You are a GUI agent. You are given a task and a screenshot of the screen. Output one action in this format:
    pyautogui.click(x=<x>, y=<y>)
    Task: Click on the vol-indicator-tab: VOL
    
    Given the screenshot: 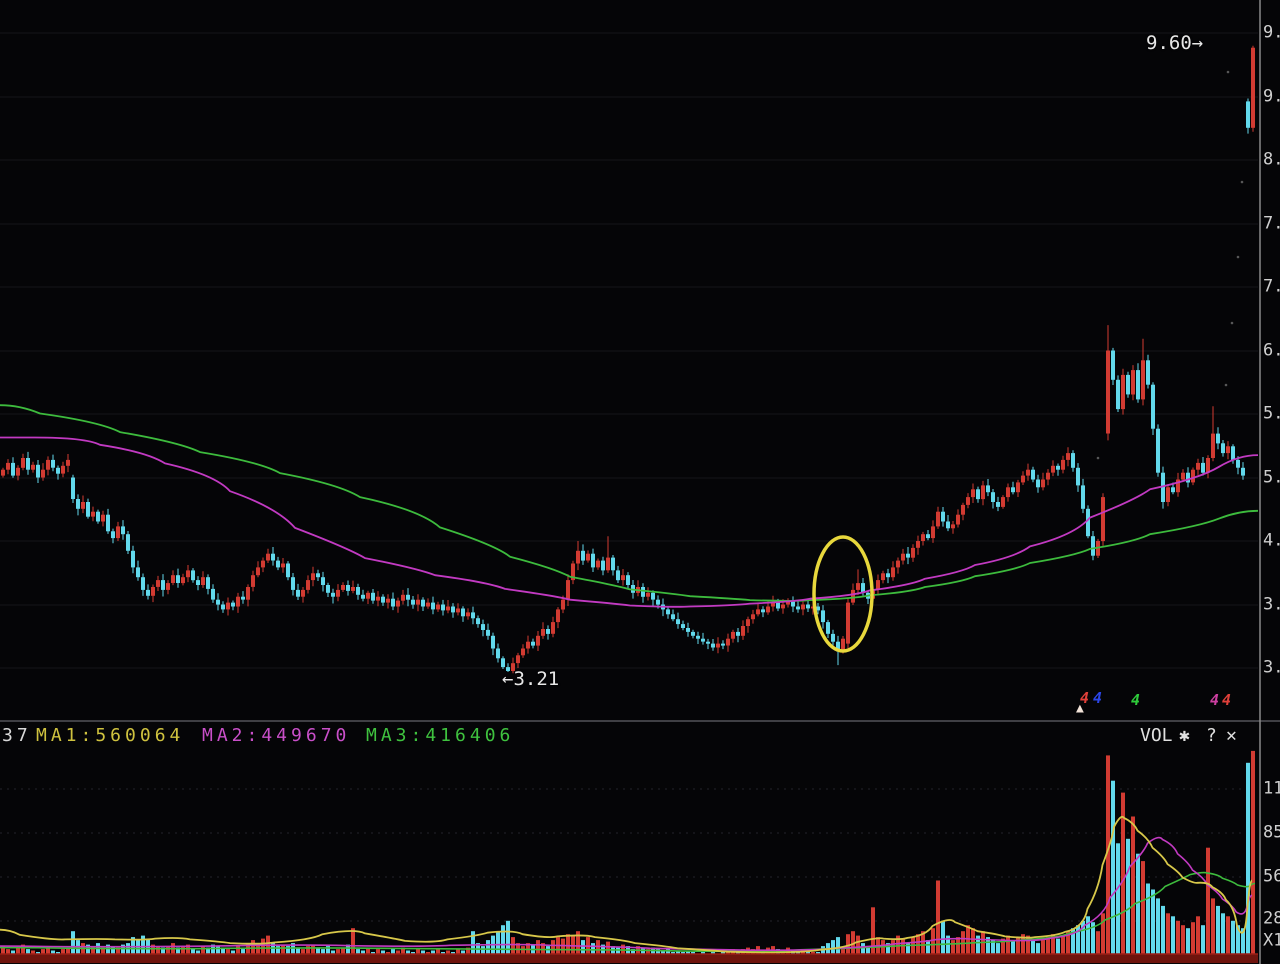 What is the action you would take?
    pyautogui.click(x=1156, y=735)
    